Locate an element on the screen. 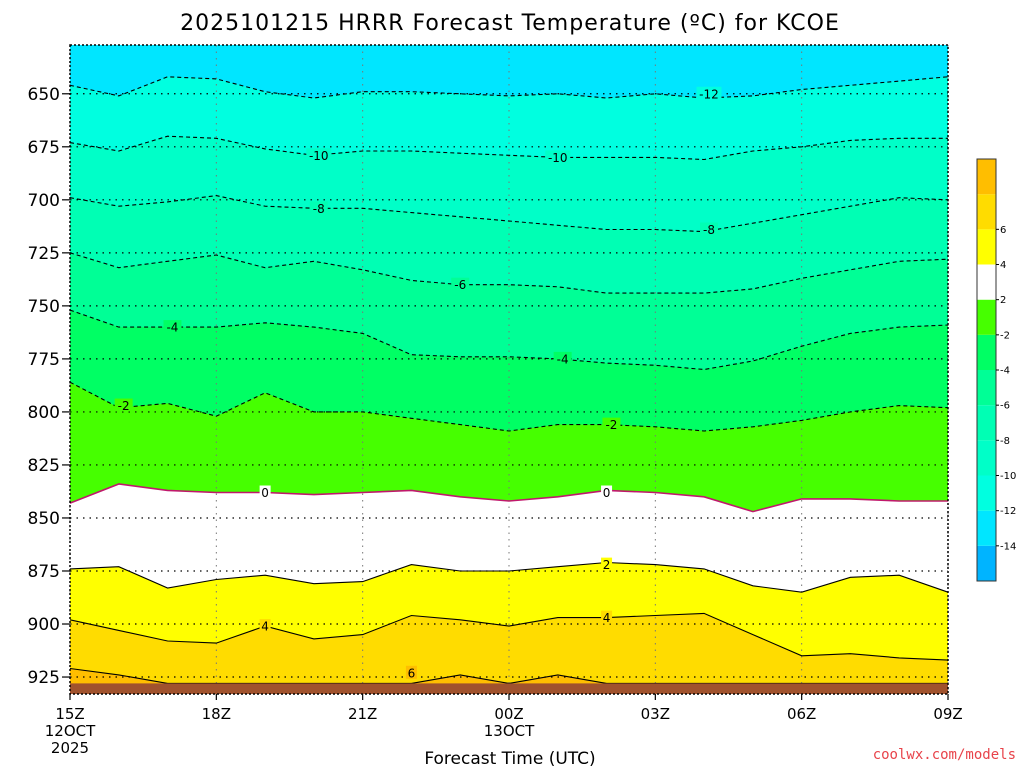  colorbar-label: -12 is located at coordinates (1008, 511).